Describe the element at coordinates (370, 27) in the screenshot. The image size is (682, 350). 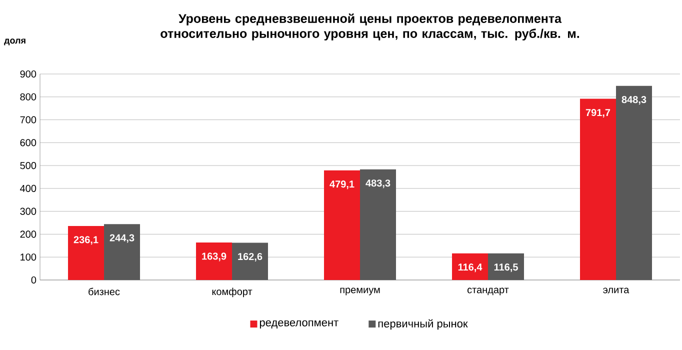
I see `chart-title: Уровень средневзвешенной цены проектов редевелопмента относительно рыночного уровня цен, по классам, тыс. руб./кв. м.` at that location.